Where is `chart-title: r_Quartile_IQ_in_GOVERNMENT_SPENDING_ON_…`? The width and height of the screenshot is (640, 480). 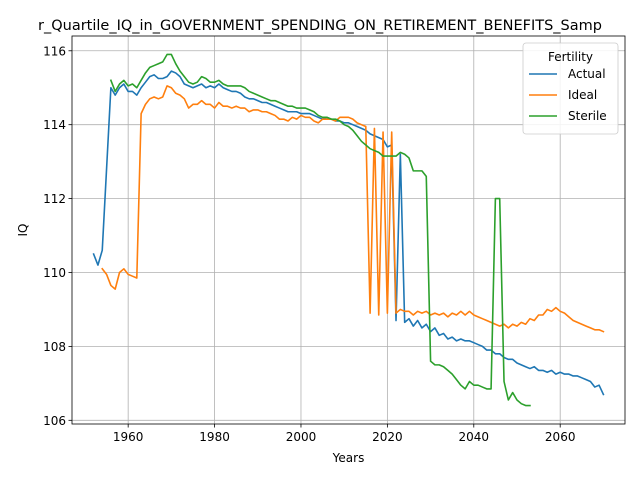
chart-title: r_Quartile_IQ_in_GOVERNMENT_SPENDING_ON_… is located at coordinates (320, 26).